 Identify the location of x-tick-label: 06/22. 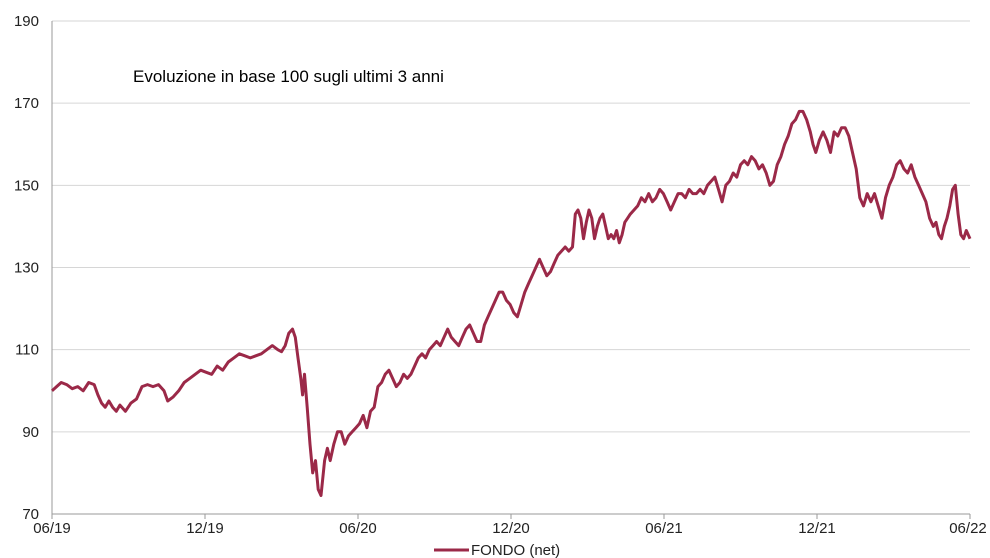
(968, 528).